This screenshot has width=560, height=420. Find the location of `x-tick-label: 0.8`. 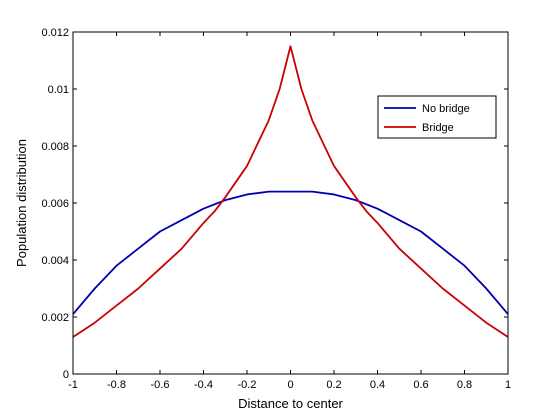

x-tick-label: 0.8 is located at coordinates (464, 385).